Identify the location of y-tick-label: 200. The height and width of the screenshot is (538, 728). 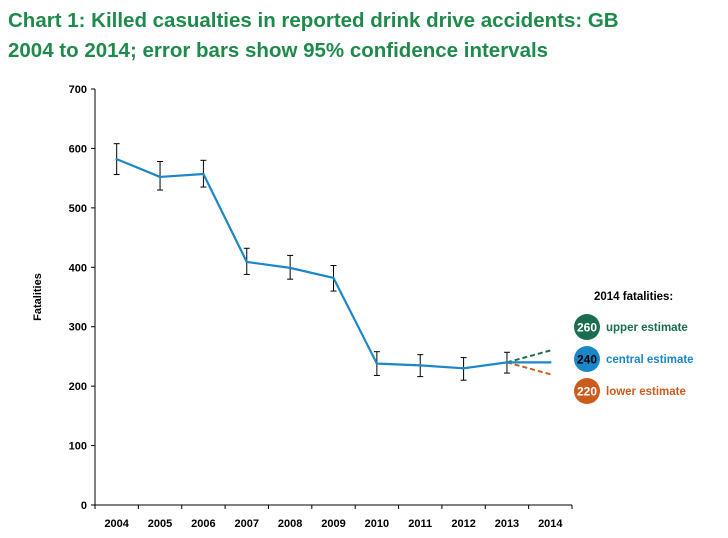
(78, 387).